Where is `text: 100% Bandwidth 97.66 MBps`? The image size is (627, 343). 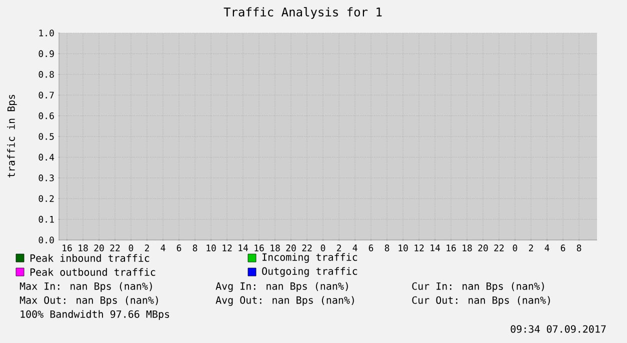 text: 100% Bandwidth 97.66 MBps is located at coordinates (95, 315).